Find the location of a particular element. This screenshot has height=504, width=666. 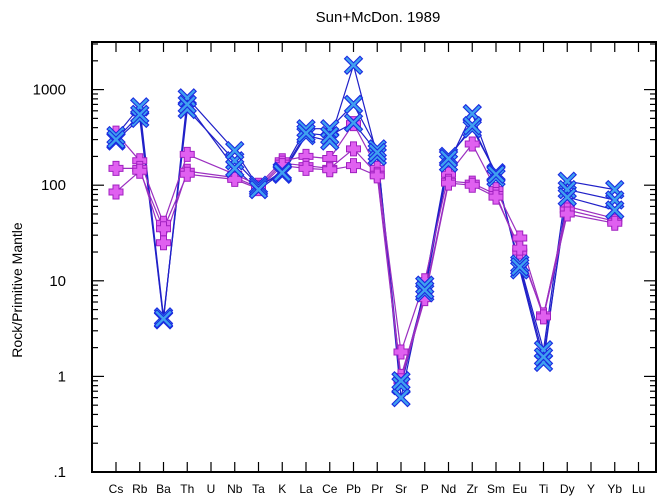

chart-title: Sun+McDon. 1989 is located at coordinates (378, 17).